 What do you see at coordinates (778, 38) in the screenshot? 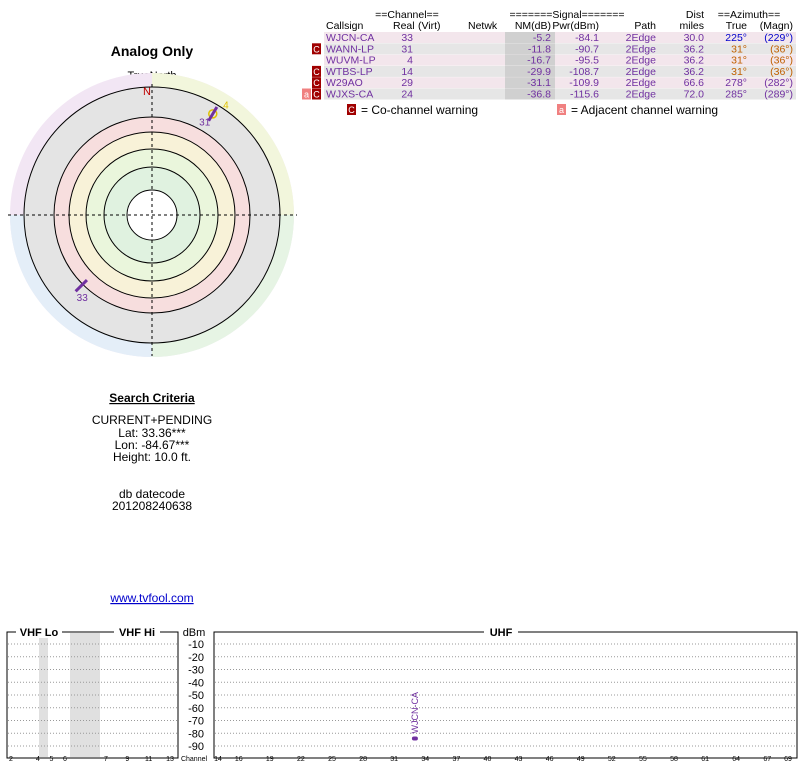
I see `cell-magn: (229°)` at bounding box center [778, 38].